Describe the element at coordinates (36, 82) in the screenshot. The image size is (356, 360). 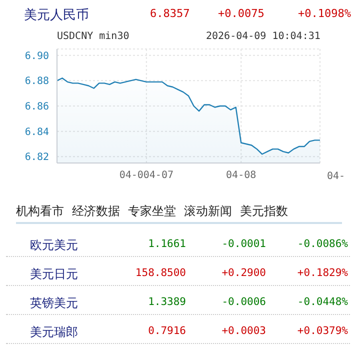
I see `y-tick-label: 6.88` at that location.